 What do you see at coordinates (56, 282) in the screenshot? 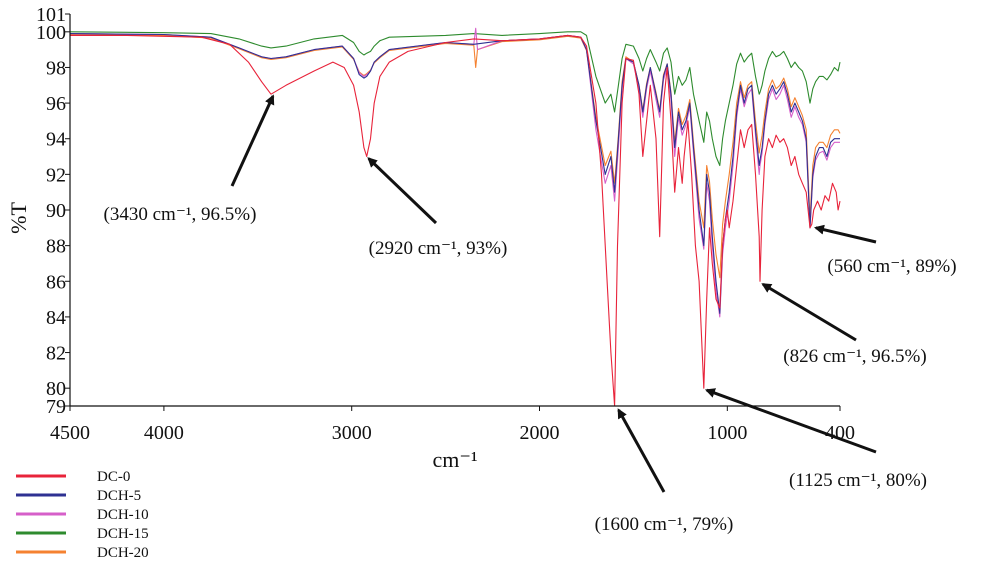
I see `y-tick-label: 86` at bounding box center [56, 282].